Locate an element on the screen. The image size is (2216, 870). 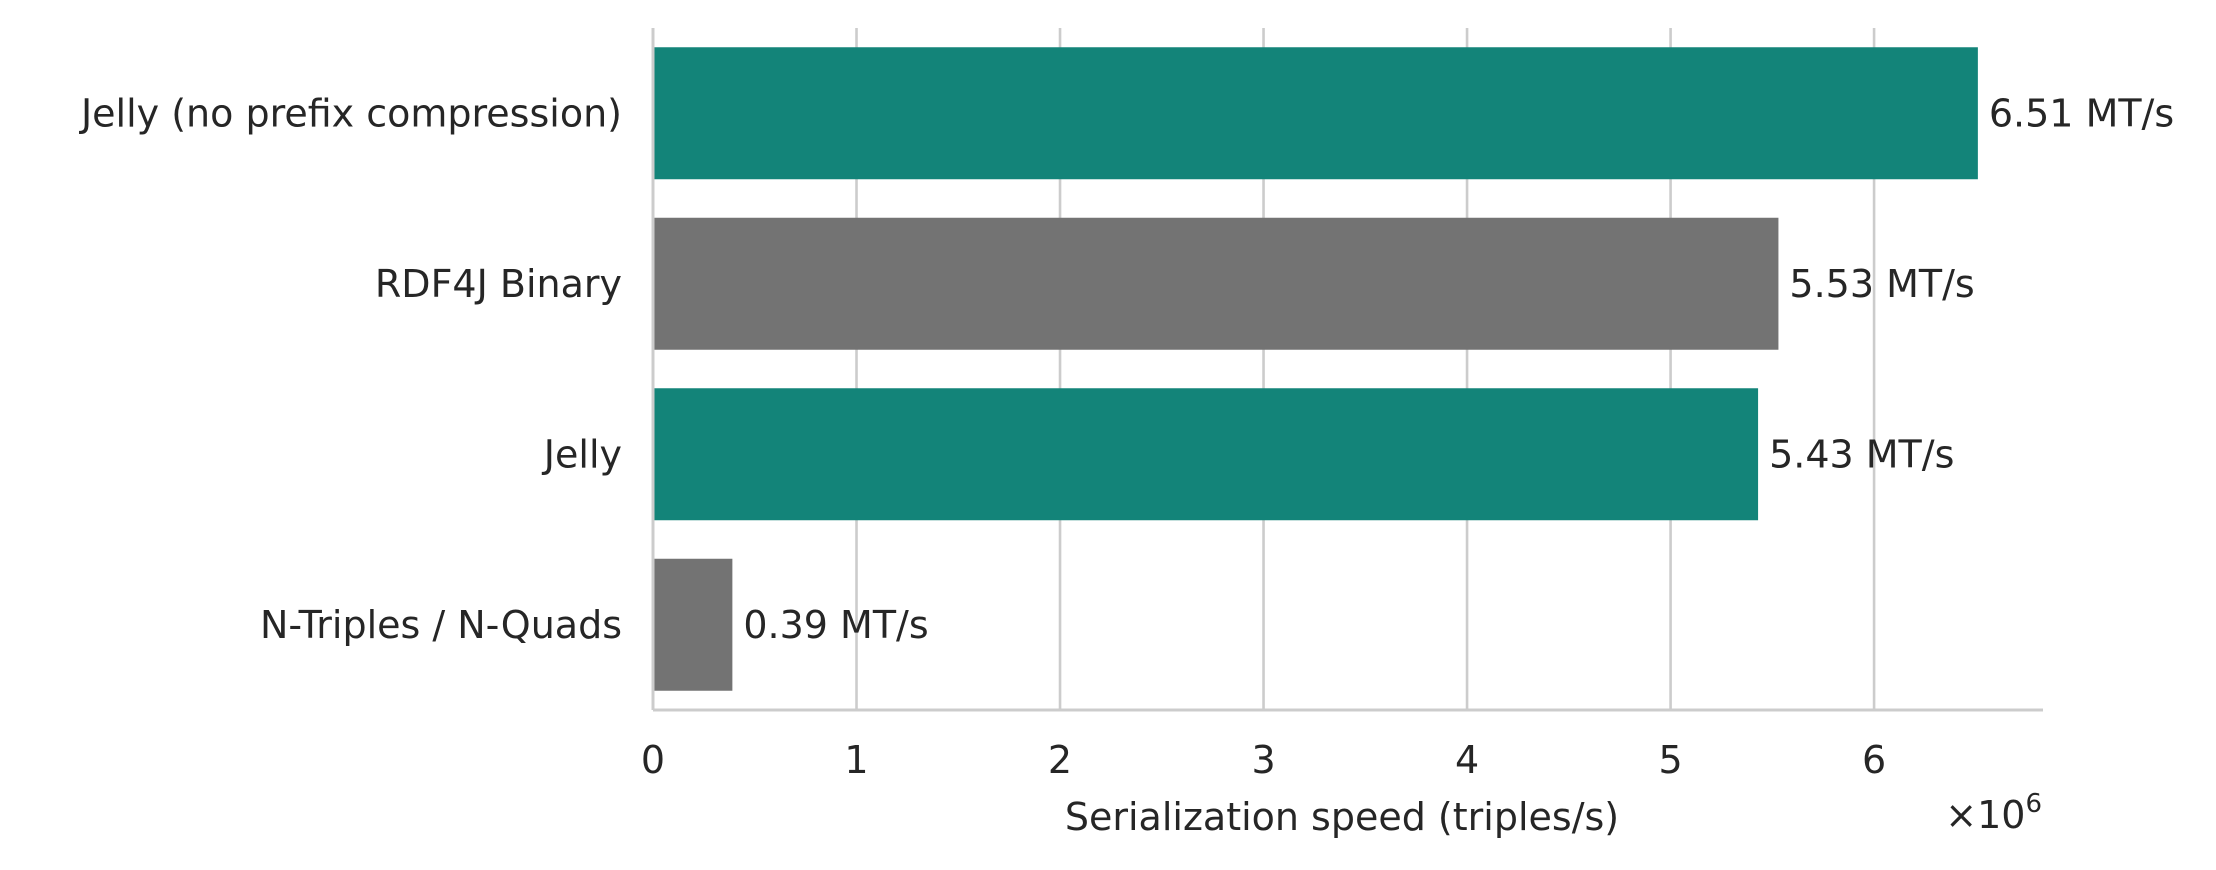
x-tick-label: 2 is located at coordinates (1060, 760).